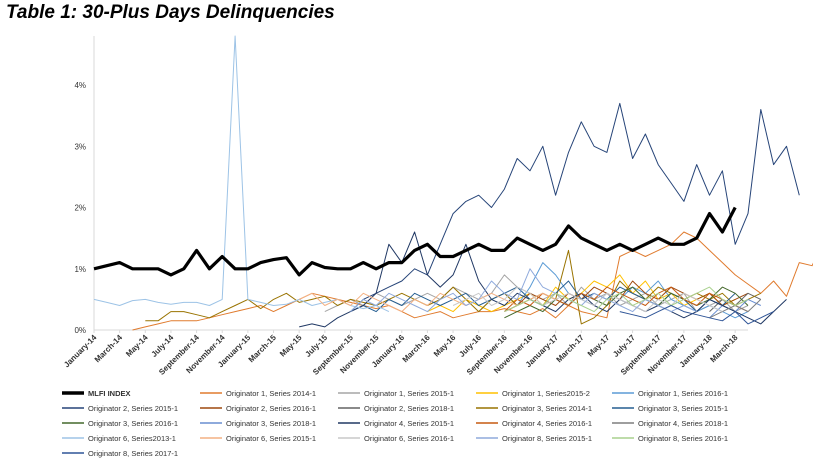 Image resolution: width=813 pixels, height=476 pixels. Describe the element at coordinates (133, 453) in the screenshot. I see `legend-label: Originator 8, Series 2017-1` at that location.